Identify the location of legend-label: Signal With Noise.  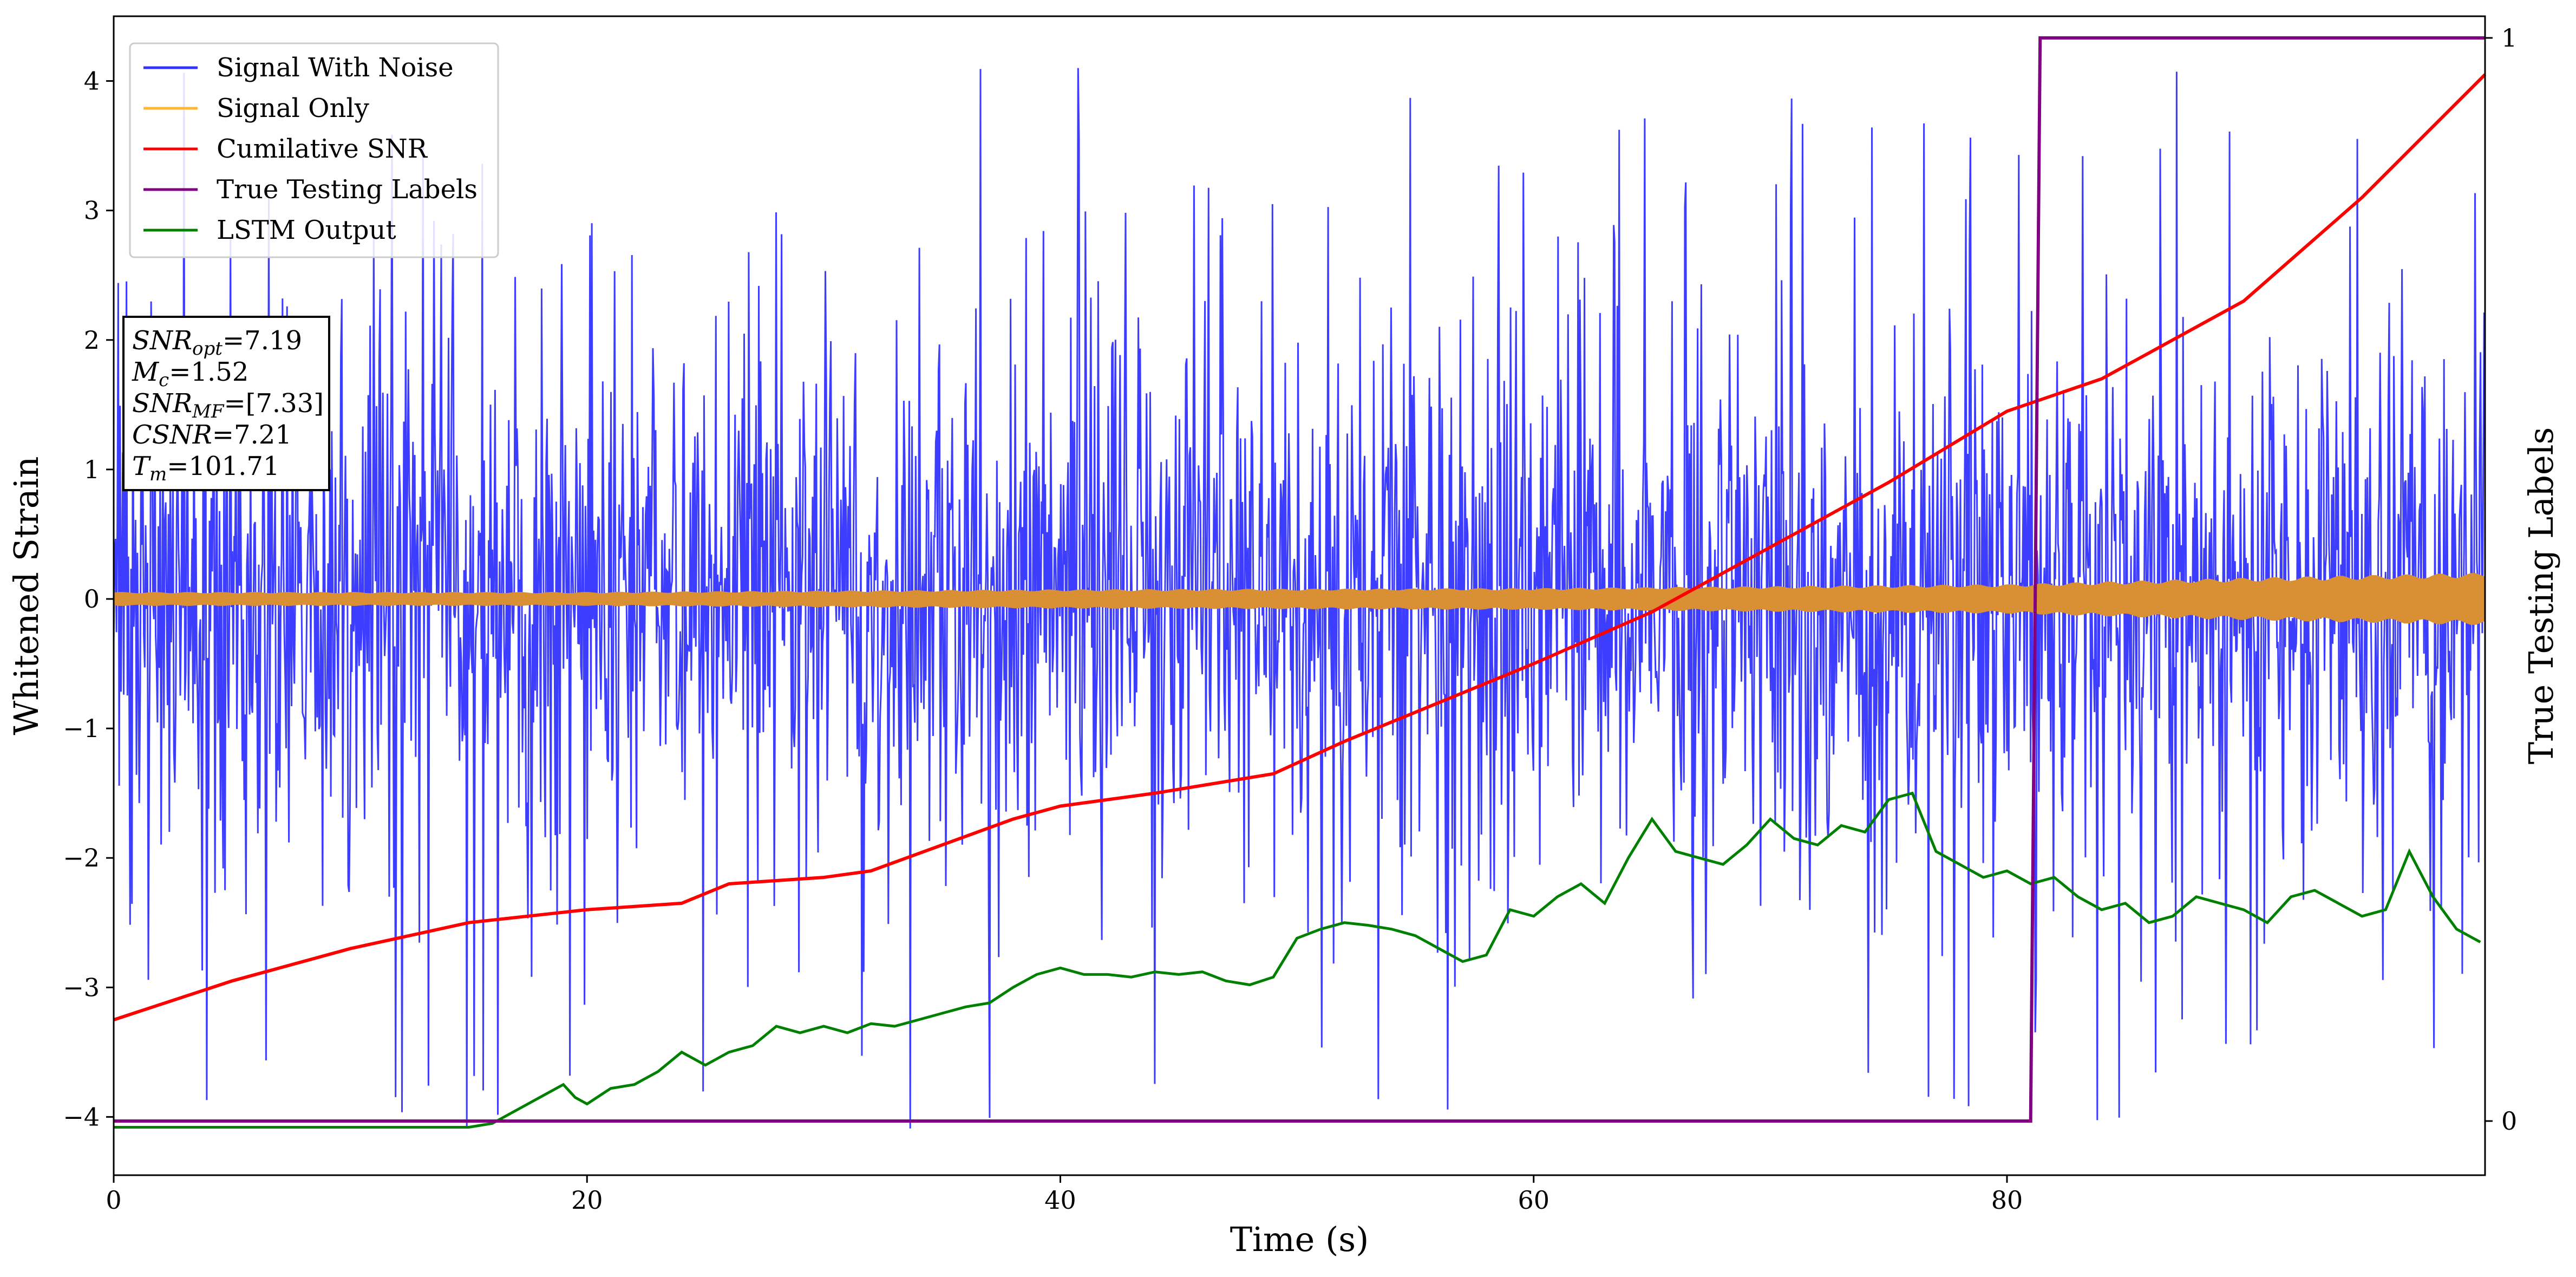
(336, 68).